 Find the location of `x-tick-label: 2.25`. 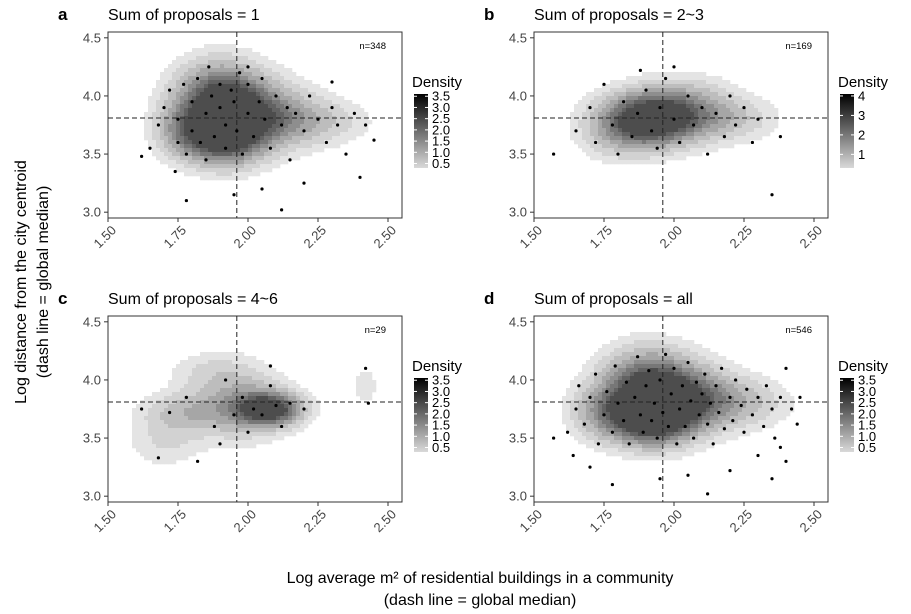

x-tick-label: 2.25 is located at coordinates (315, 237).